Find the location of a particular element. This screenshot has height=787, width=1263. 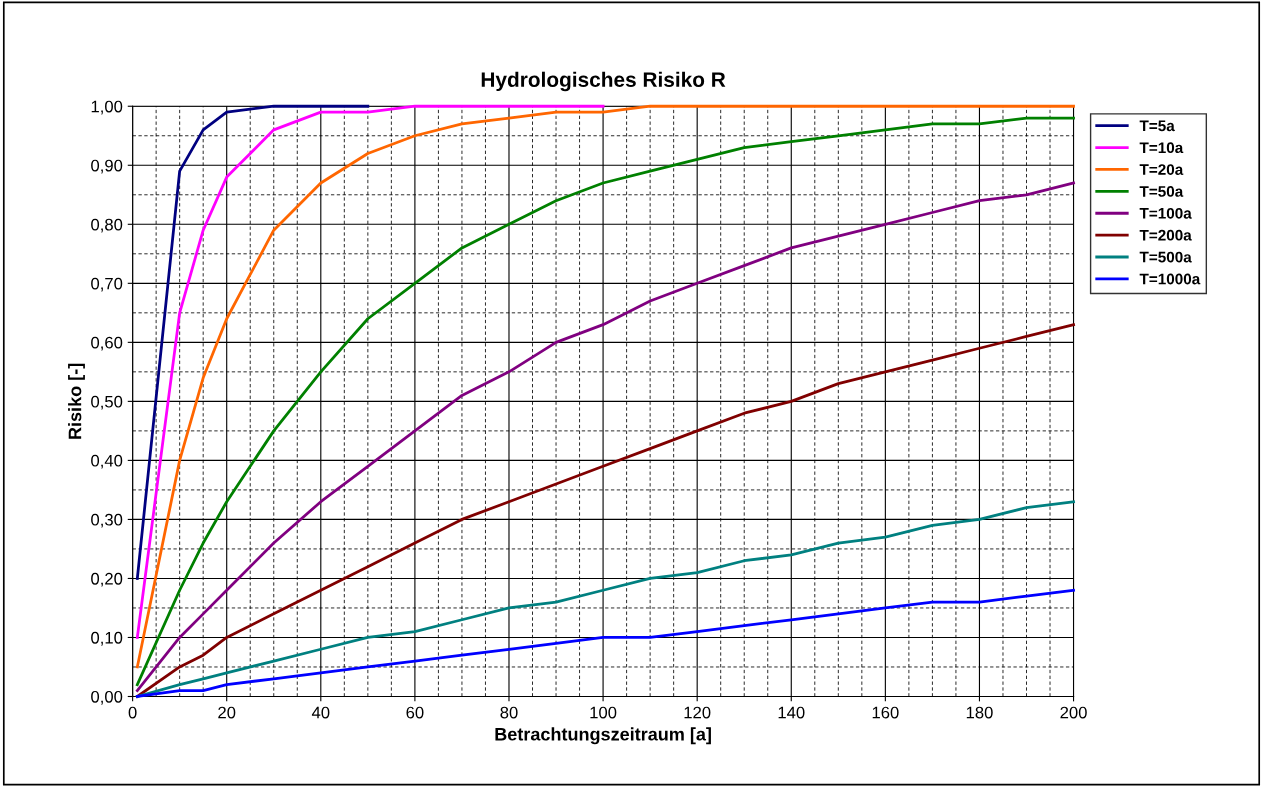

chart-title: Hydrologisches Risiko R is located at coordinates (603, 81).